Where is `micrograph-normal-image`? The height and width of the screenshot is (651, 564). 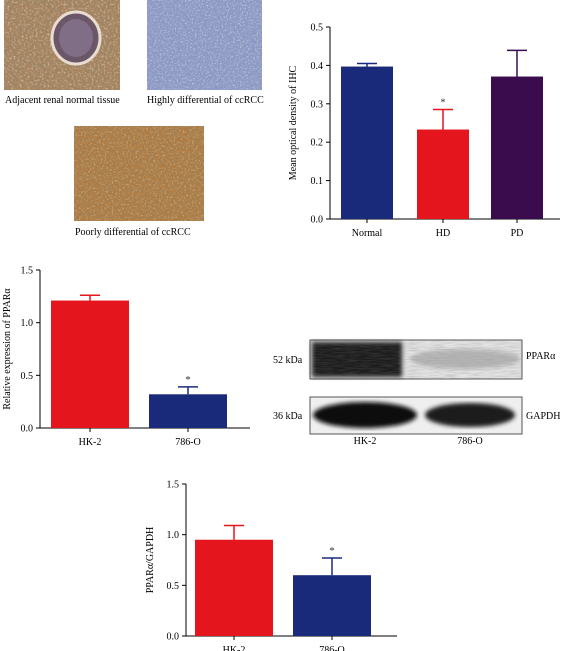
micrograph-normal-image is located at coordinates (62, 45).